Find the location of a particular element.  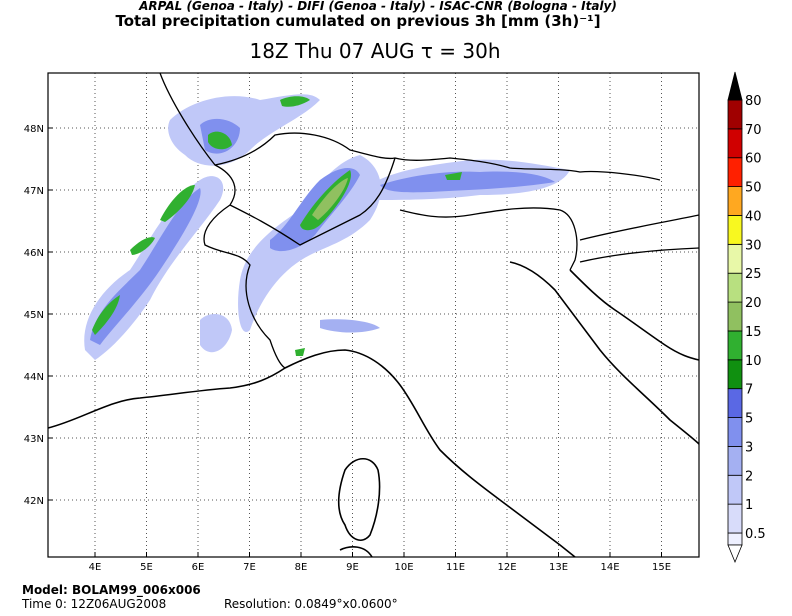

lon-label: 8E is located at coordinates (301, 567).